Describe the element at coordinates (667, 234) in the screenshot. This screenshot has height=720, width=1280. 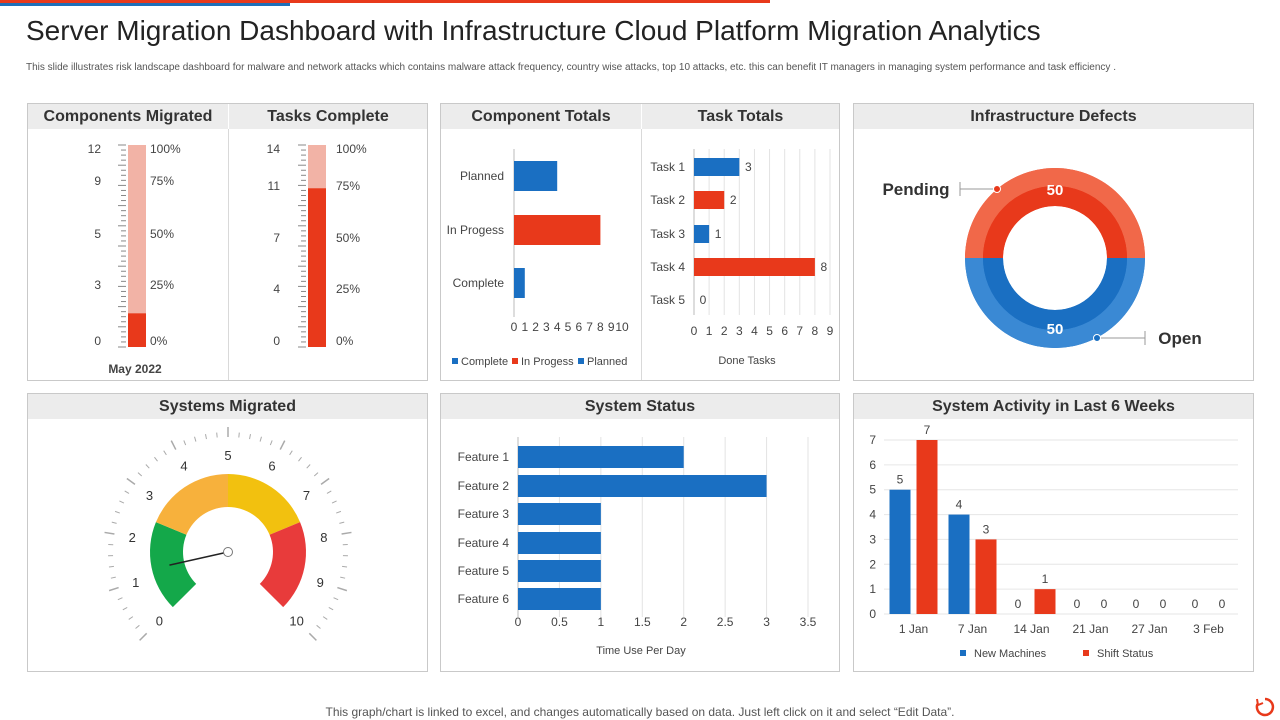
I see `category-label: Task 3` at that location.